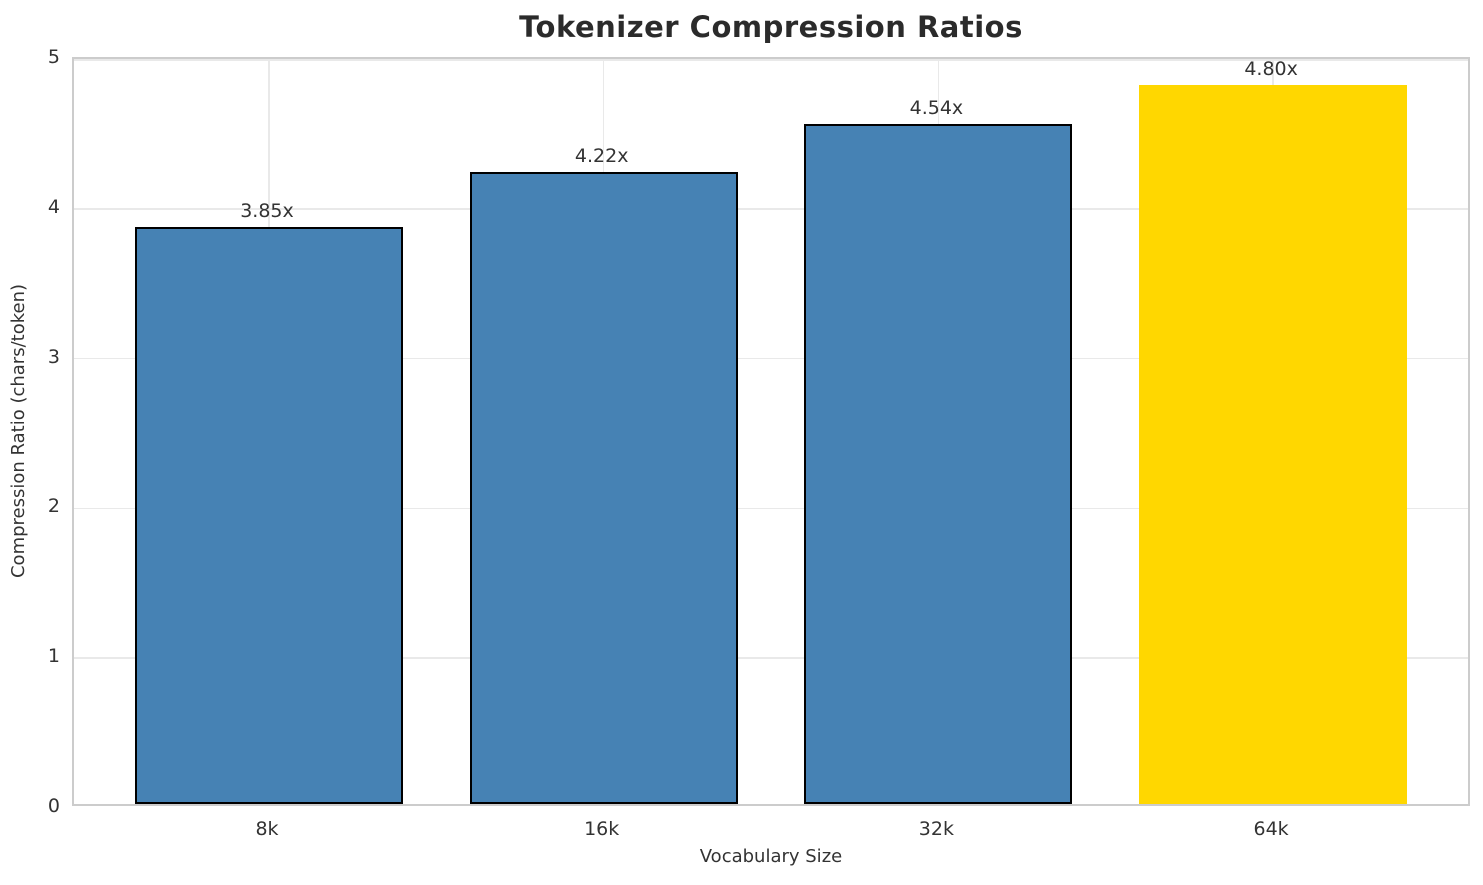 The image size is (1483, 885). Describe the element at coordinates (53, 206) in the screenshot. I see `y-tick-label-4: 4` at that location.